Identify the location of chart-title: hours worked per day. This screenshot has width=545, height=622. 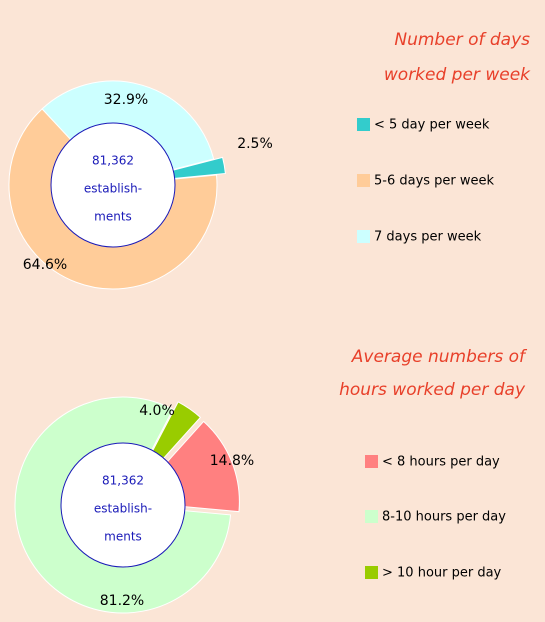
(432, 390).